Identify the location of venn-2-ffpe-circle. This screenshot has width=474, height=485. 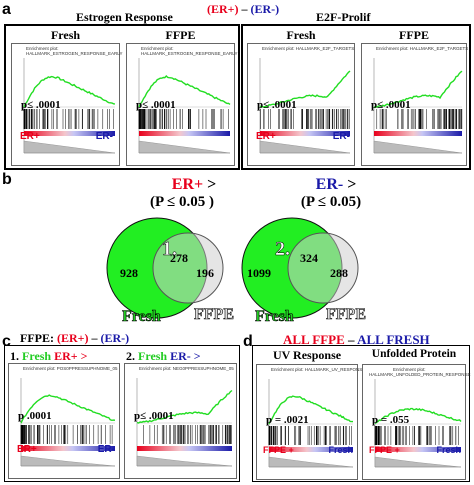
(323, 268).